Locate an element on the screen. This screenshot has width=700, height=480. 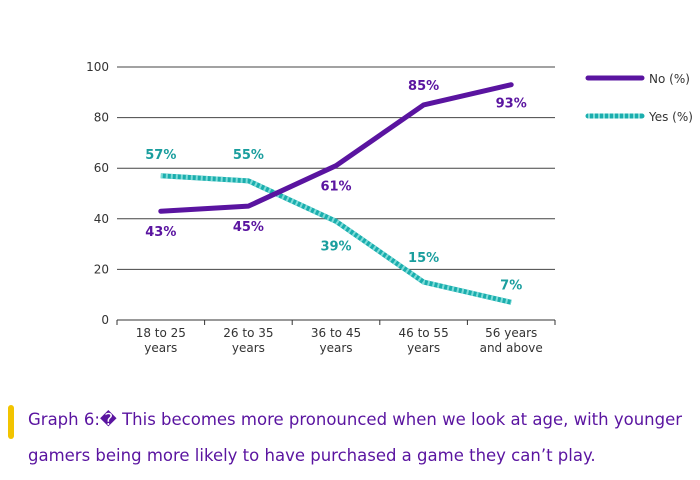
data-label-no: 93% is located at coordinates (511, 104).